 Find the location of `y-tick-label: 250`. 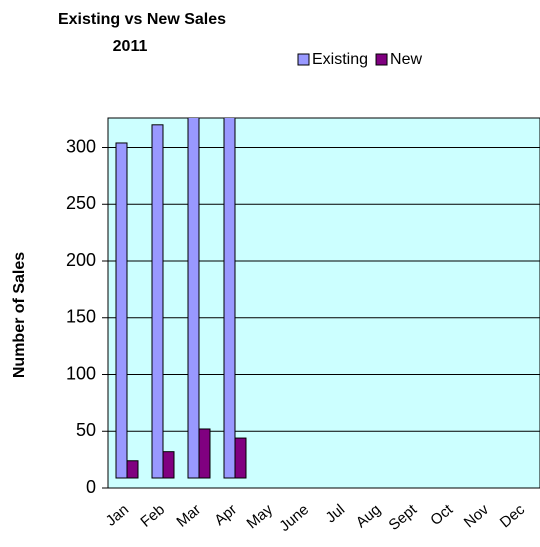

y-tick-label: 250 is located at coordinates (81, 203).